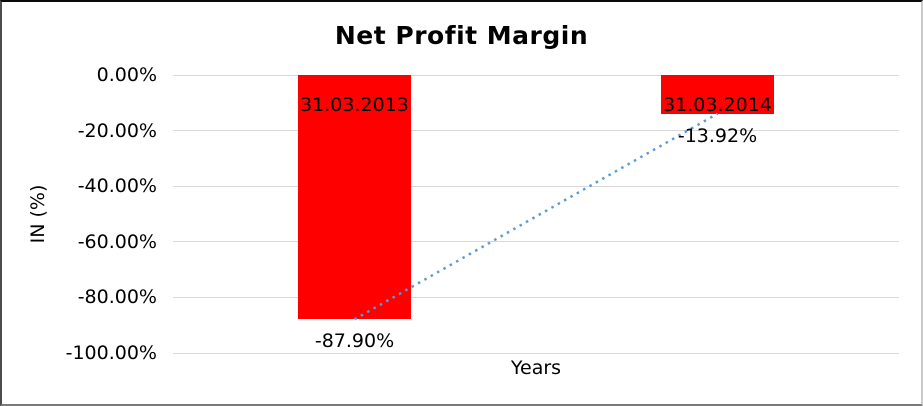 This screenshot has width=923, height=406. I want to click on y-tick-label: 0.00%, so click(126, 75).